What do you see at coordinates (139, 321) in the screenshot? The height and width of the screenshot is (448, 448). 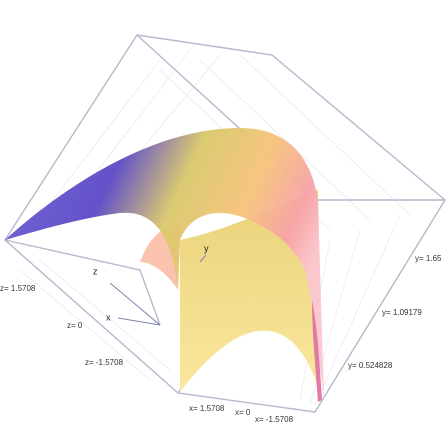 I see `x-axis` at bounding box center [139, 321].